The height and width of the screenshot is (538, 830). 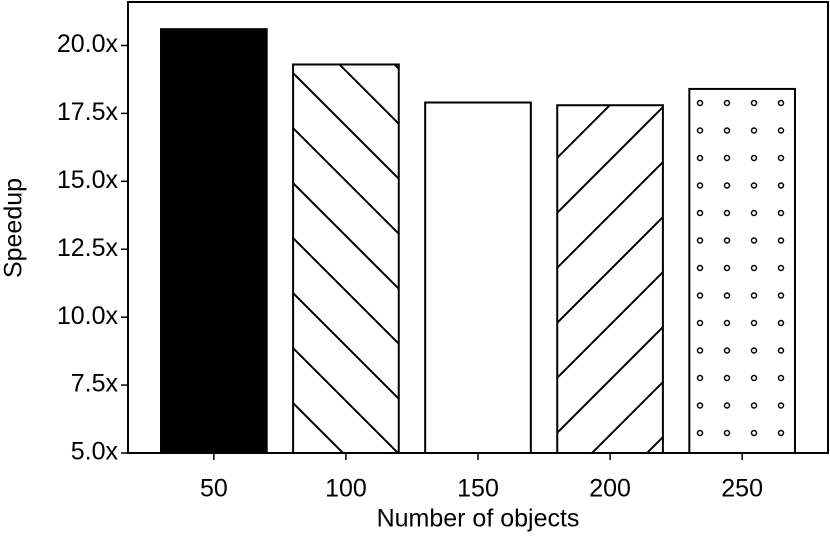 What do you see at coordinates (610, 489) in the screenshot?
I see `x-tick-label: 200` at bounding box center [610, 489].